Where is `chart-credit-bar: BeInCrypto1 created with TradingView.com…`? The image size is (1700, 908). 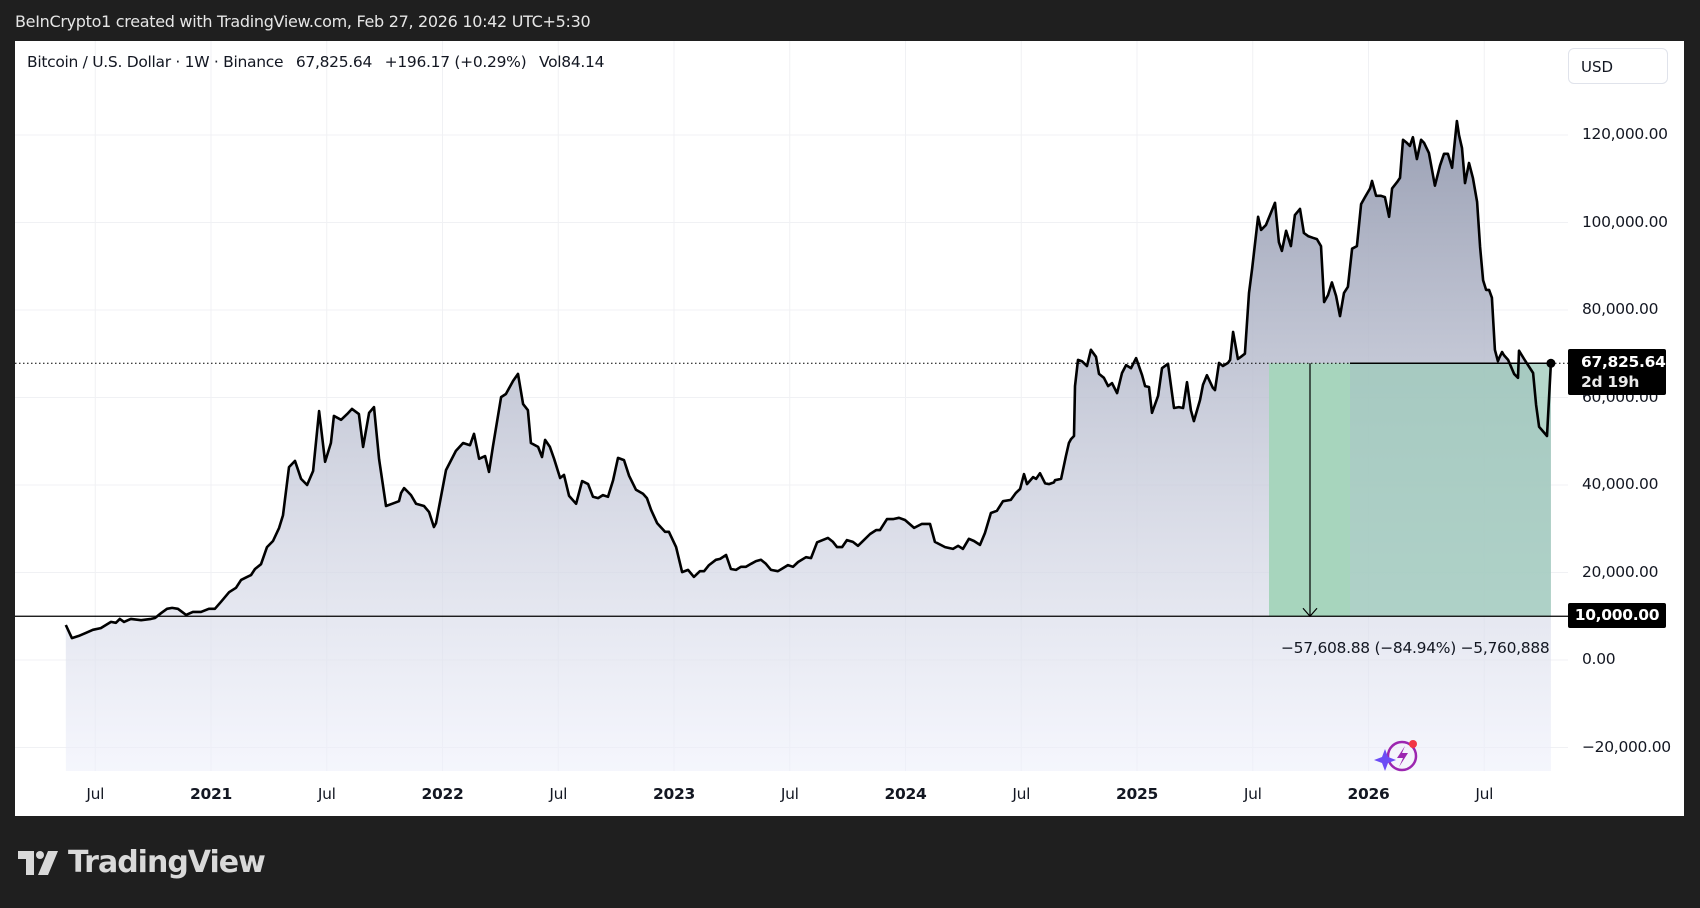
chart-credit-bar: BeInCrypto1 created with TradingView.com… is located at coordinates (850, 20).